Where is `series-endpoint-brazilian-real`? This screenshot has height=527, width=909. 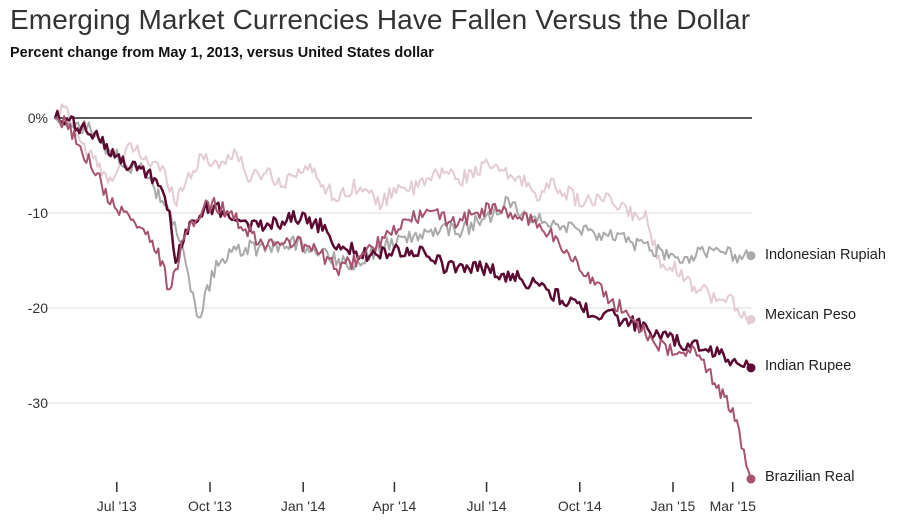
series-endpoint-brazilian-real is located at coordinates (751, 479).